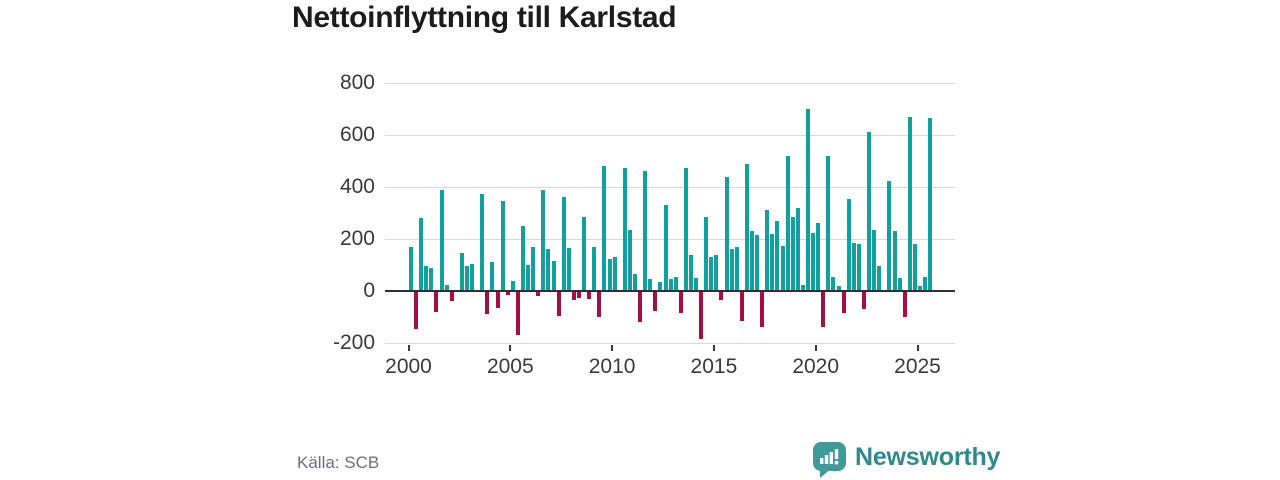  I want to click on bar-2014-Q4, so click(711, 274).